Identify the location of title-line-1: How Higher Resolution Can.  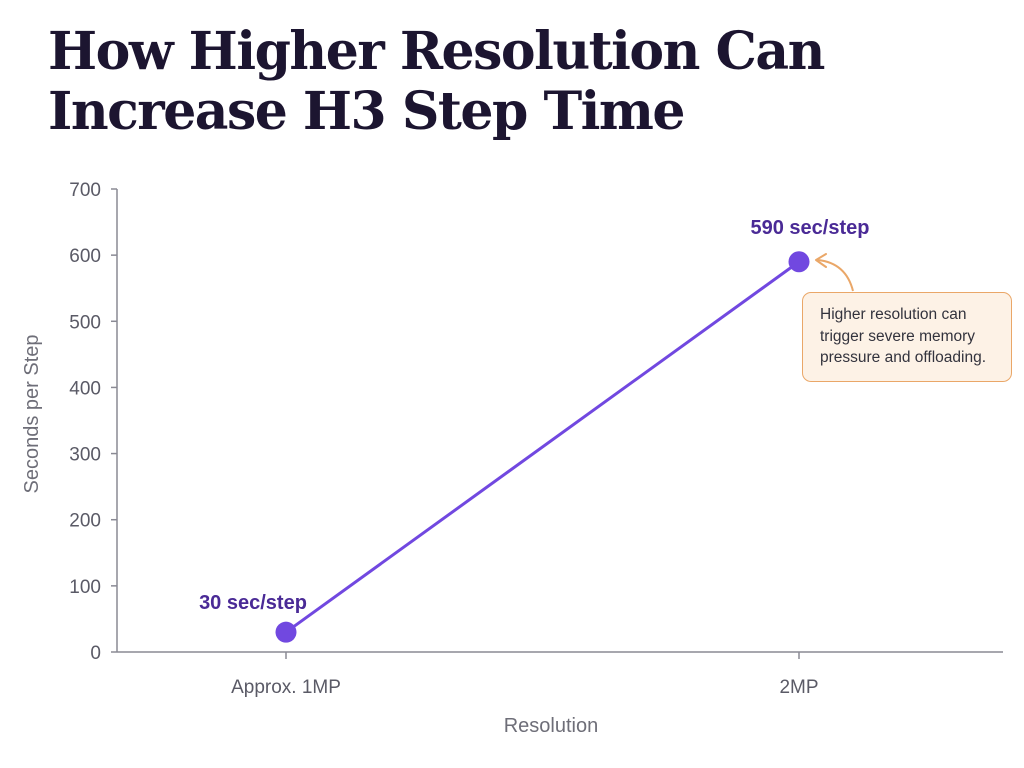
(436, 51).